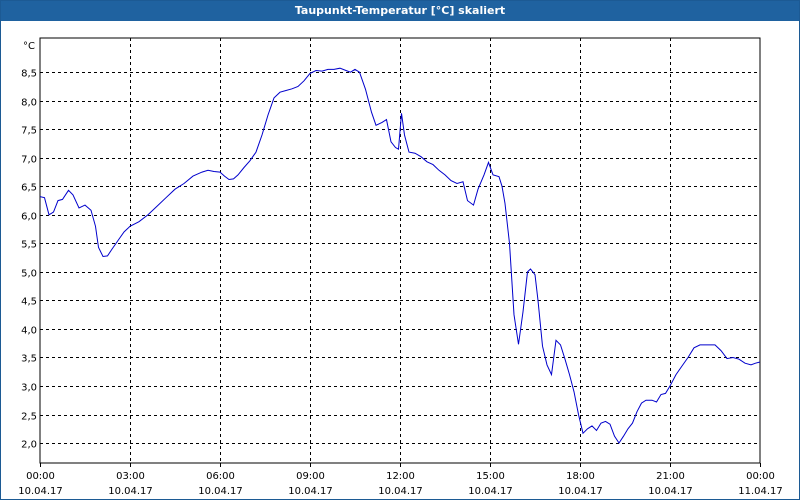 The image size is (800, 500). Describe the element at coordinates (29, 417) in the screenshot. I see `y-tick-label: 2,5` at that location.